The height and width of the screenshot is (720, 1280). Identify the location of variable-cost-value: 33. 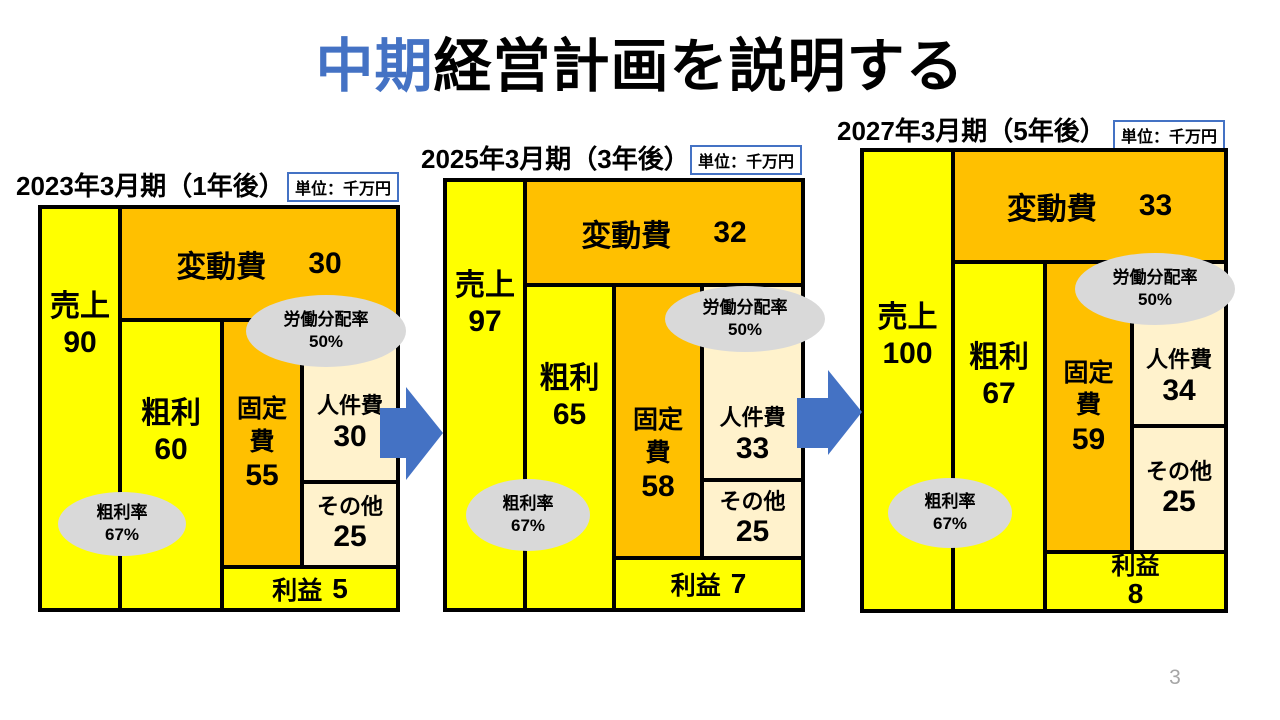
(1155, 205).